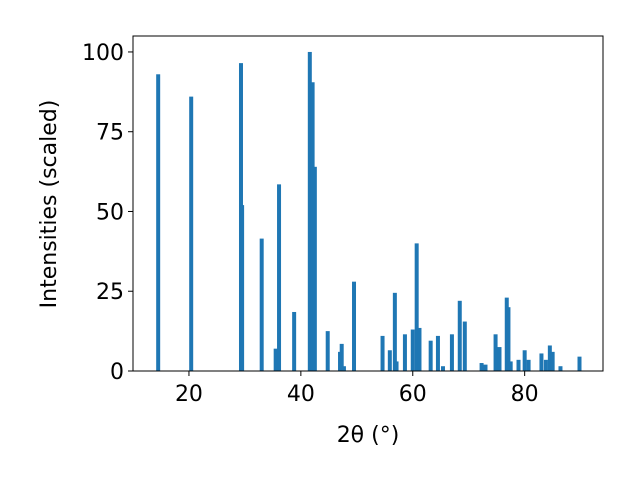  What do you see at coordinates (110, 212) in the screenshot?
I see `y-tick-label: 50` at bounding box center [110, 212].